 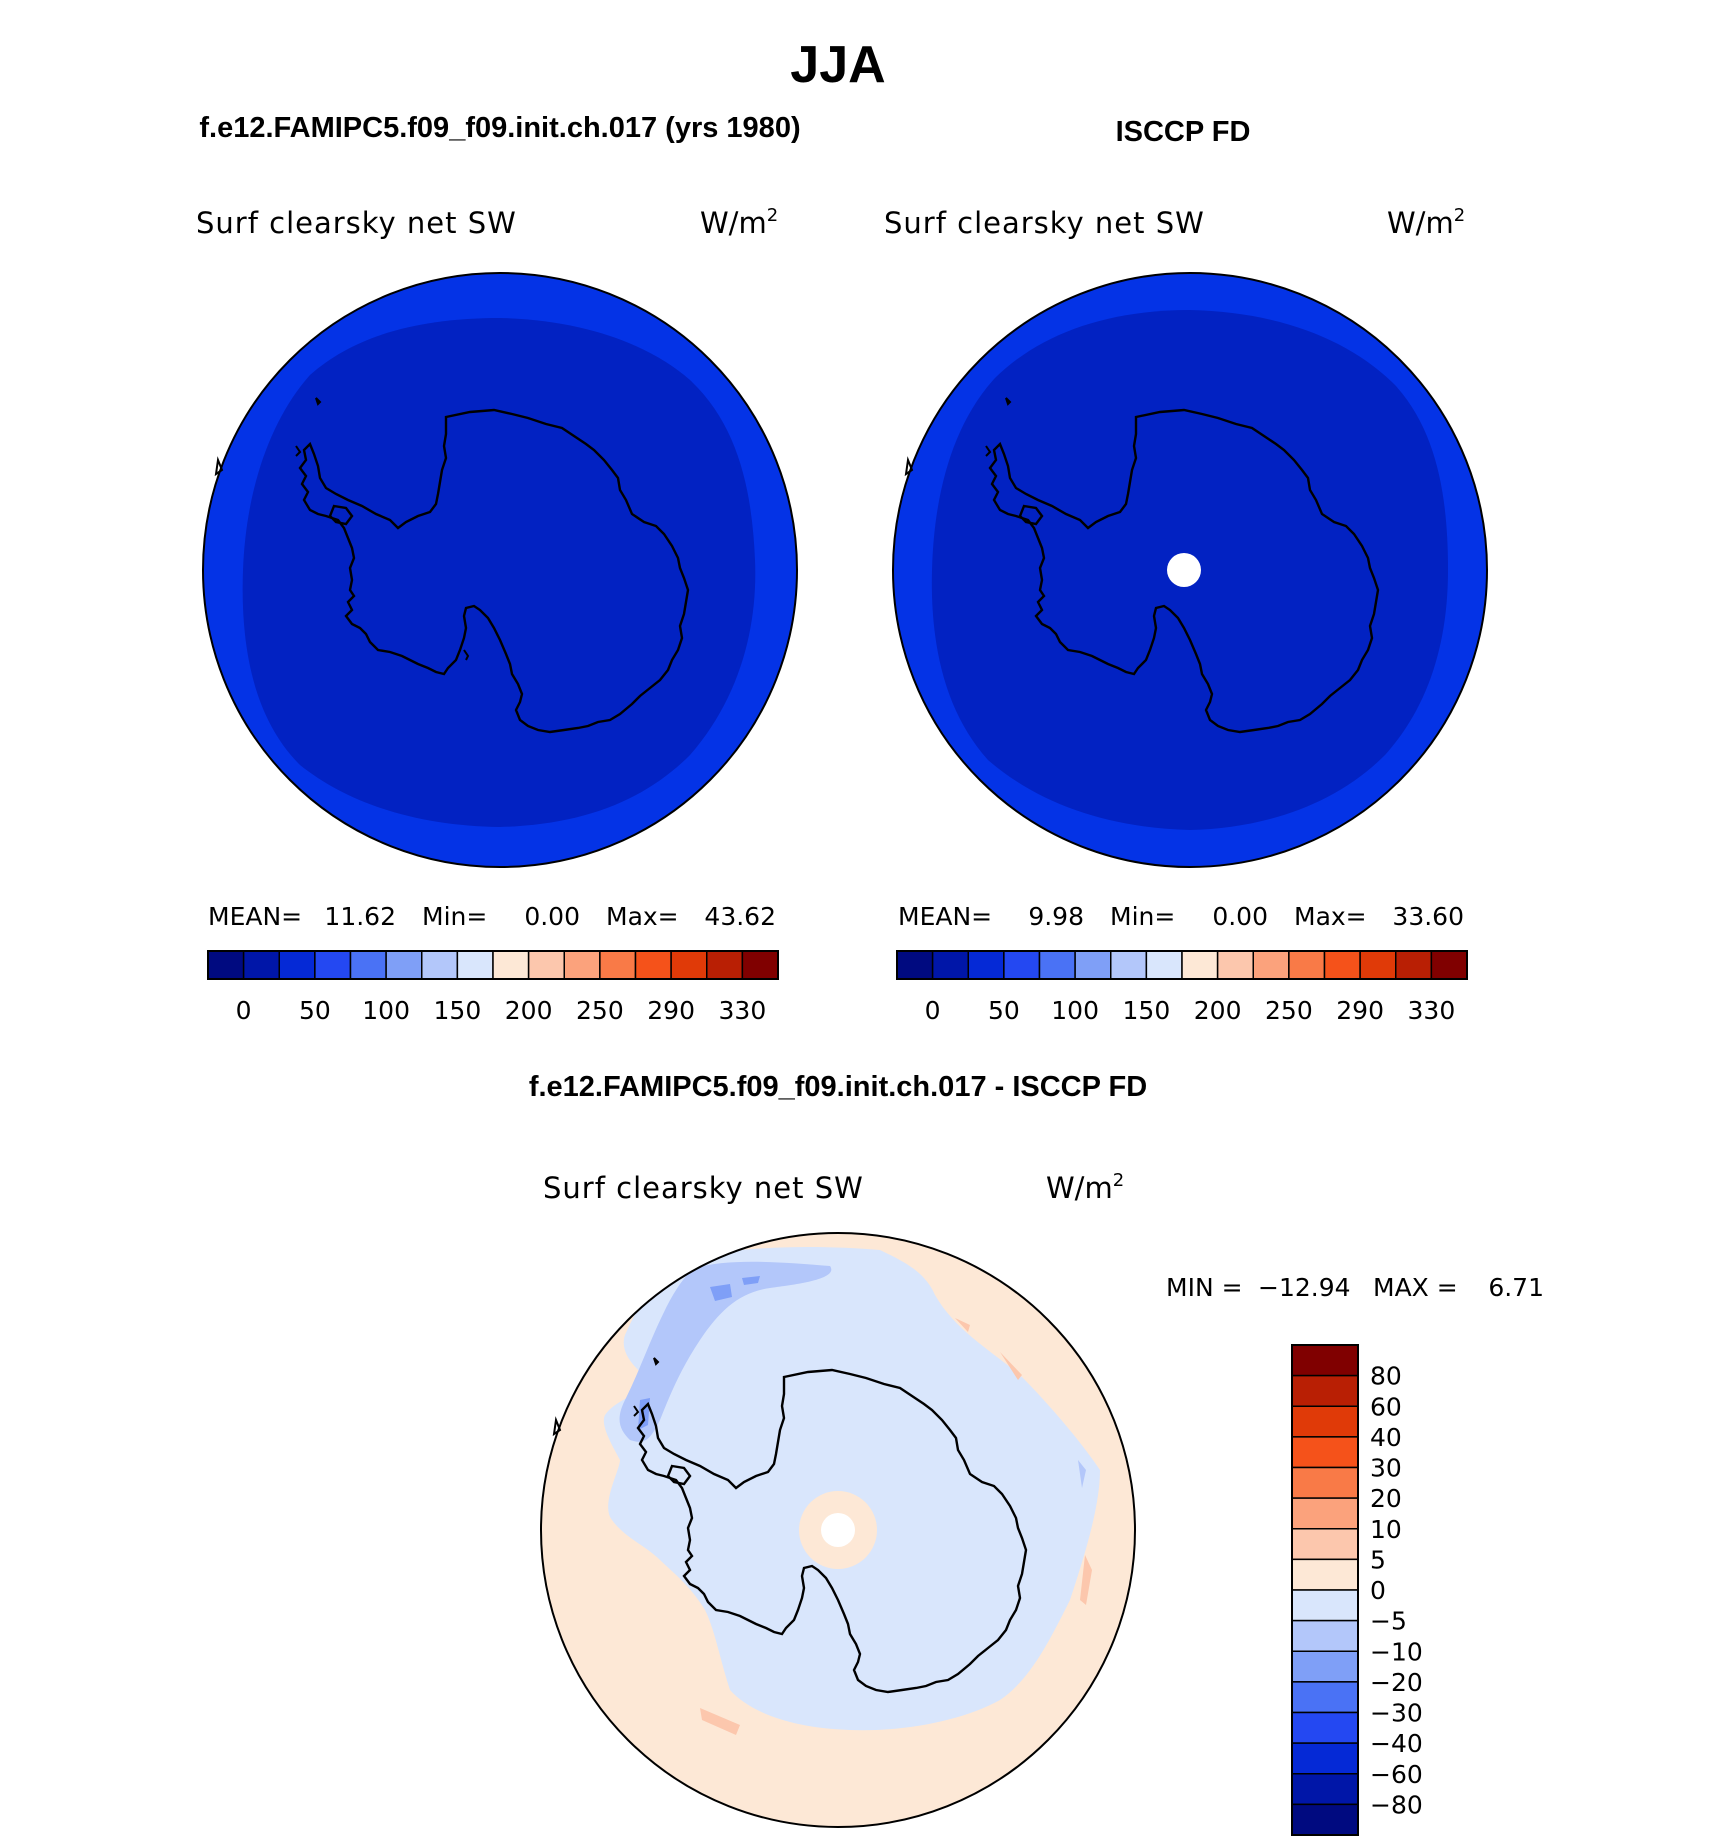 I want to click on obs-colorbar-tick-label: 50, so click(x=1004, y=1010).